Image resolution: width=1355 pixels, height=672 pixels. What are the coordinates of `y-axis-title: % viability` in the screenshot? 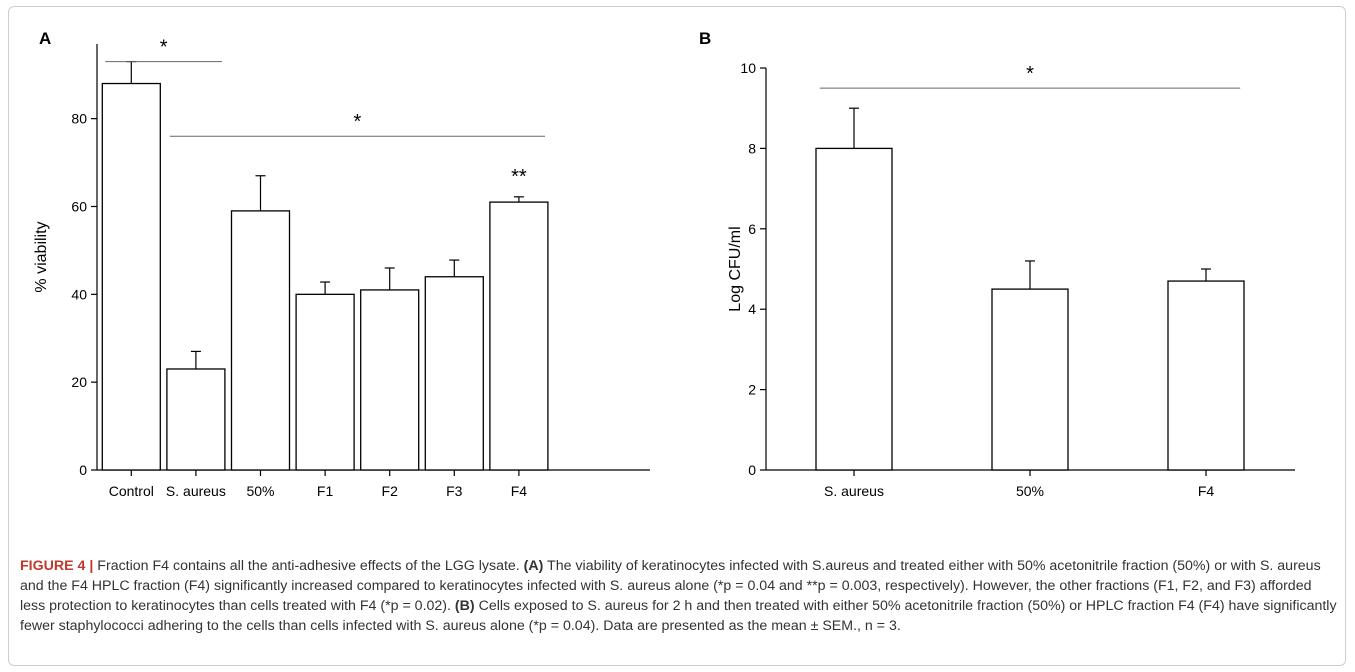 It's located at (41, 256).